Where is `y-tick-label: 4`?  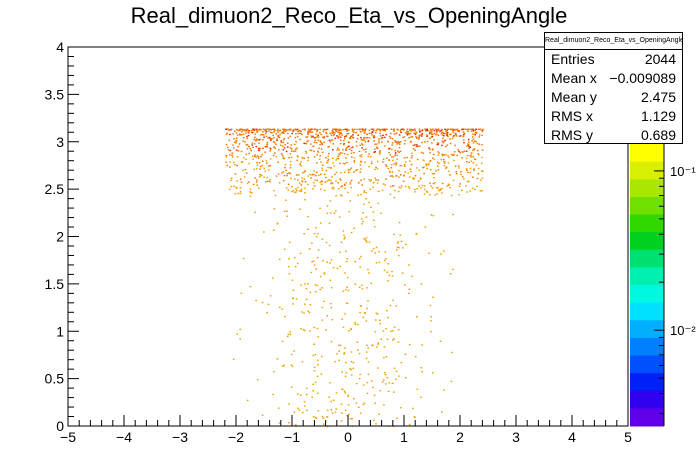 y-tick-label: 4 is located at coordinates (60, 47).